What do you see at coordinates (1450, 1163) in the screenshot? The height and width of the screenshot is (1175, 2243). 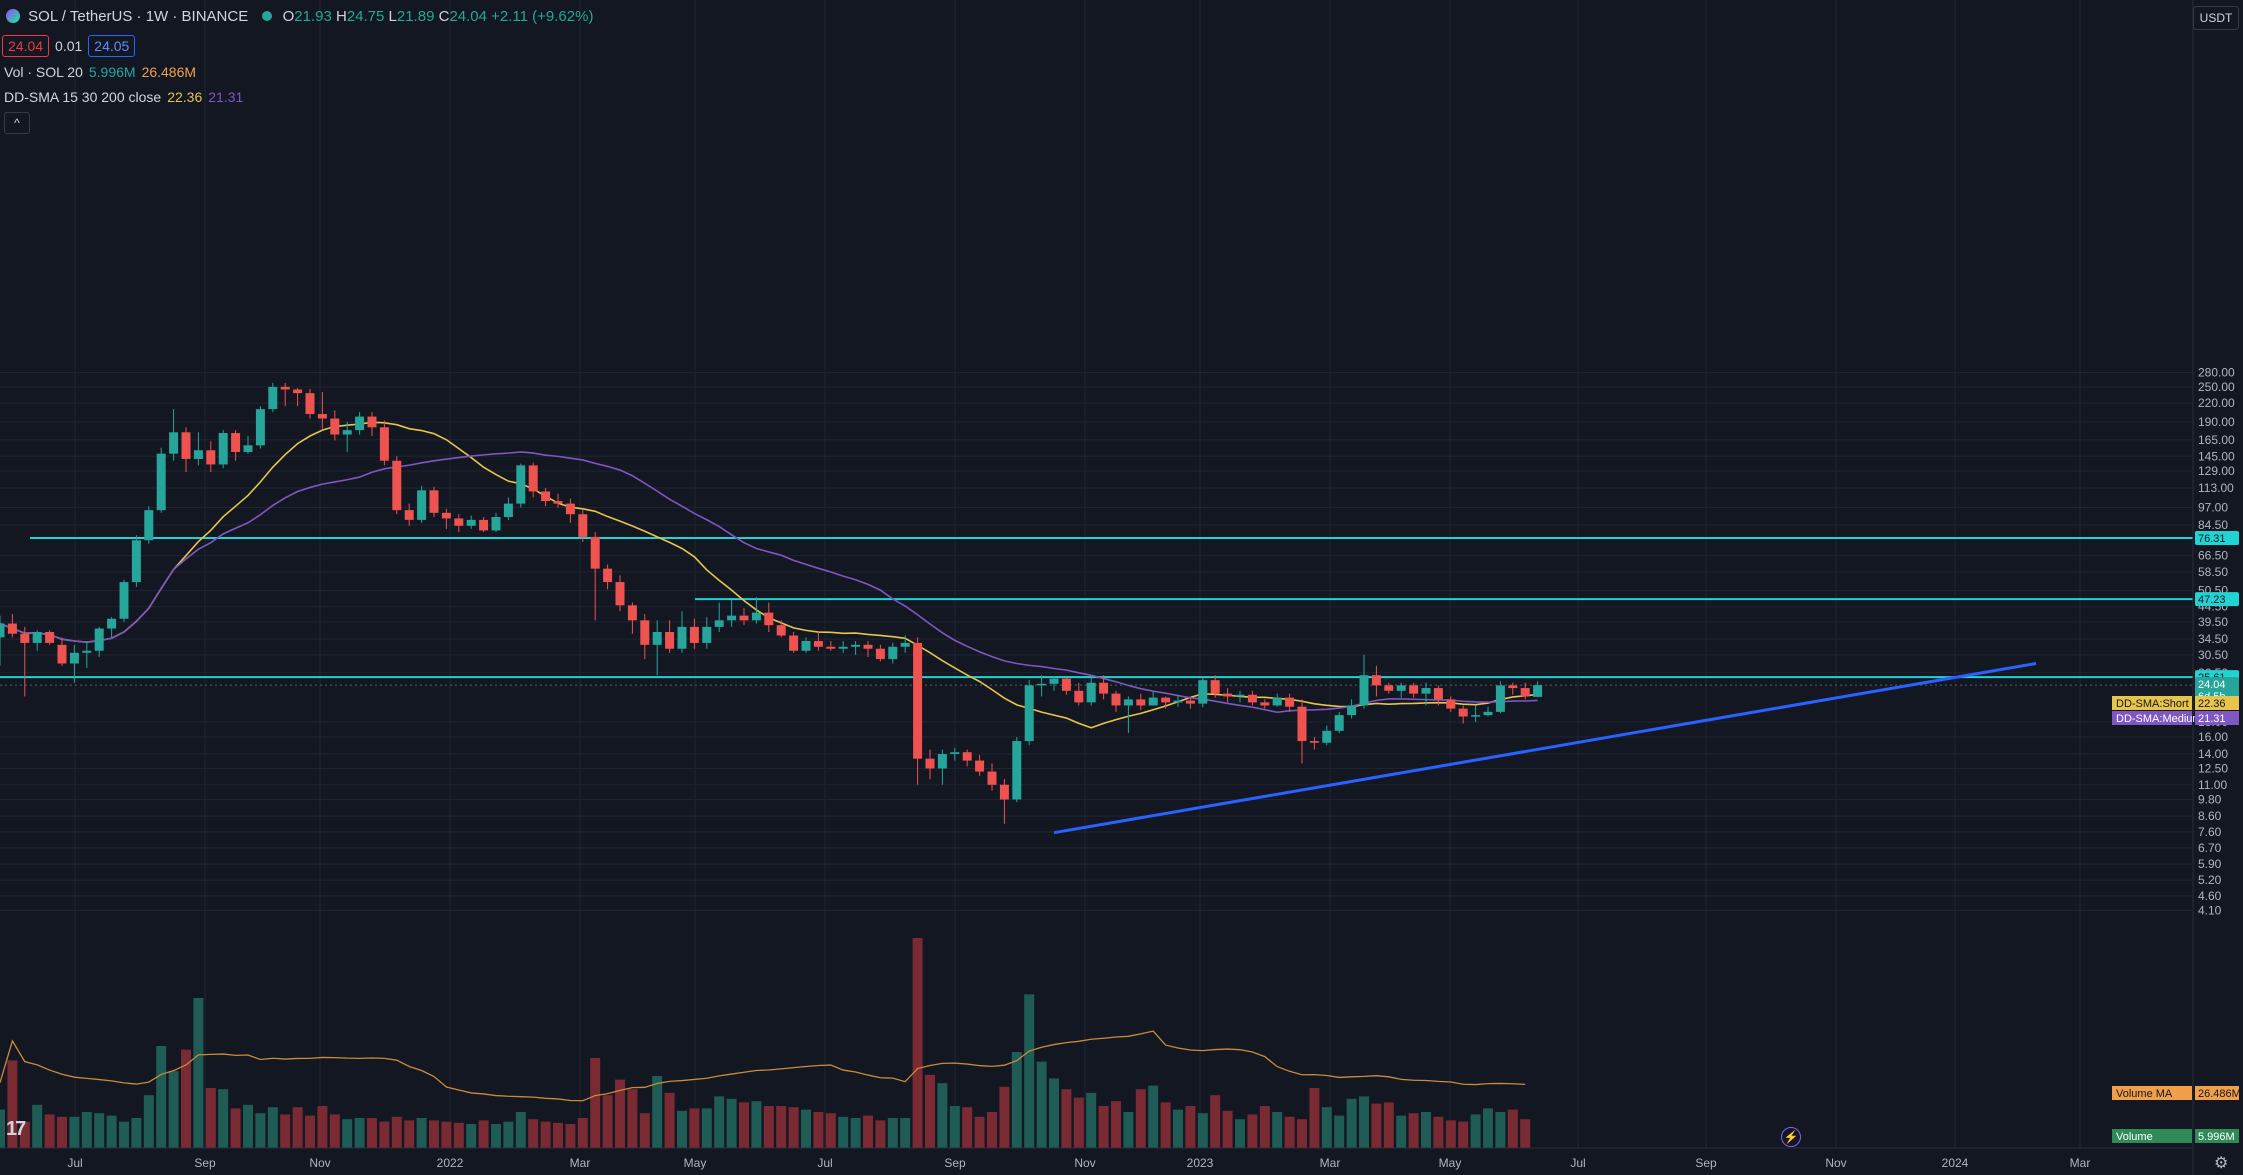 I see `time-tick-label: May` at bounding box center [1450, 1163].